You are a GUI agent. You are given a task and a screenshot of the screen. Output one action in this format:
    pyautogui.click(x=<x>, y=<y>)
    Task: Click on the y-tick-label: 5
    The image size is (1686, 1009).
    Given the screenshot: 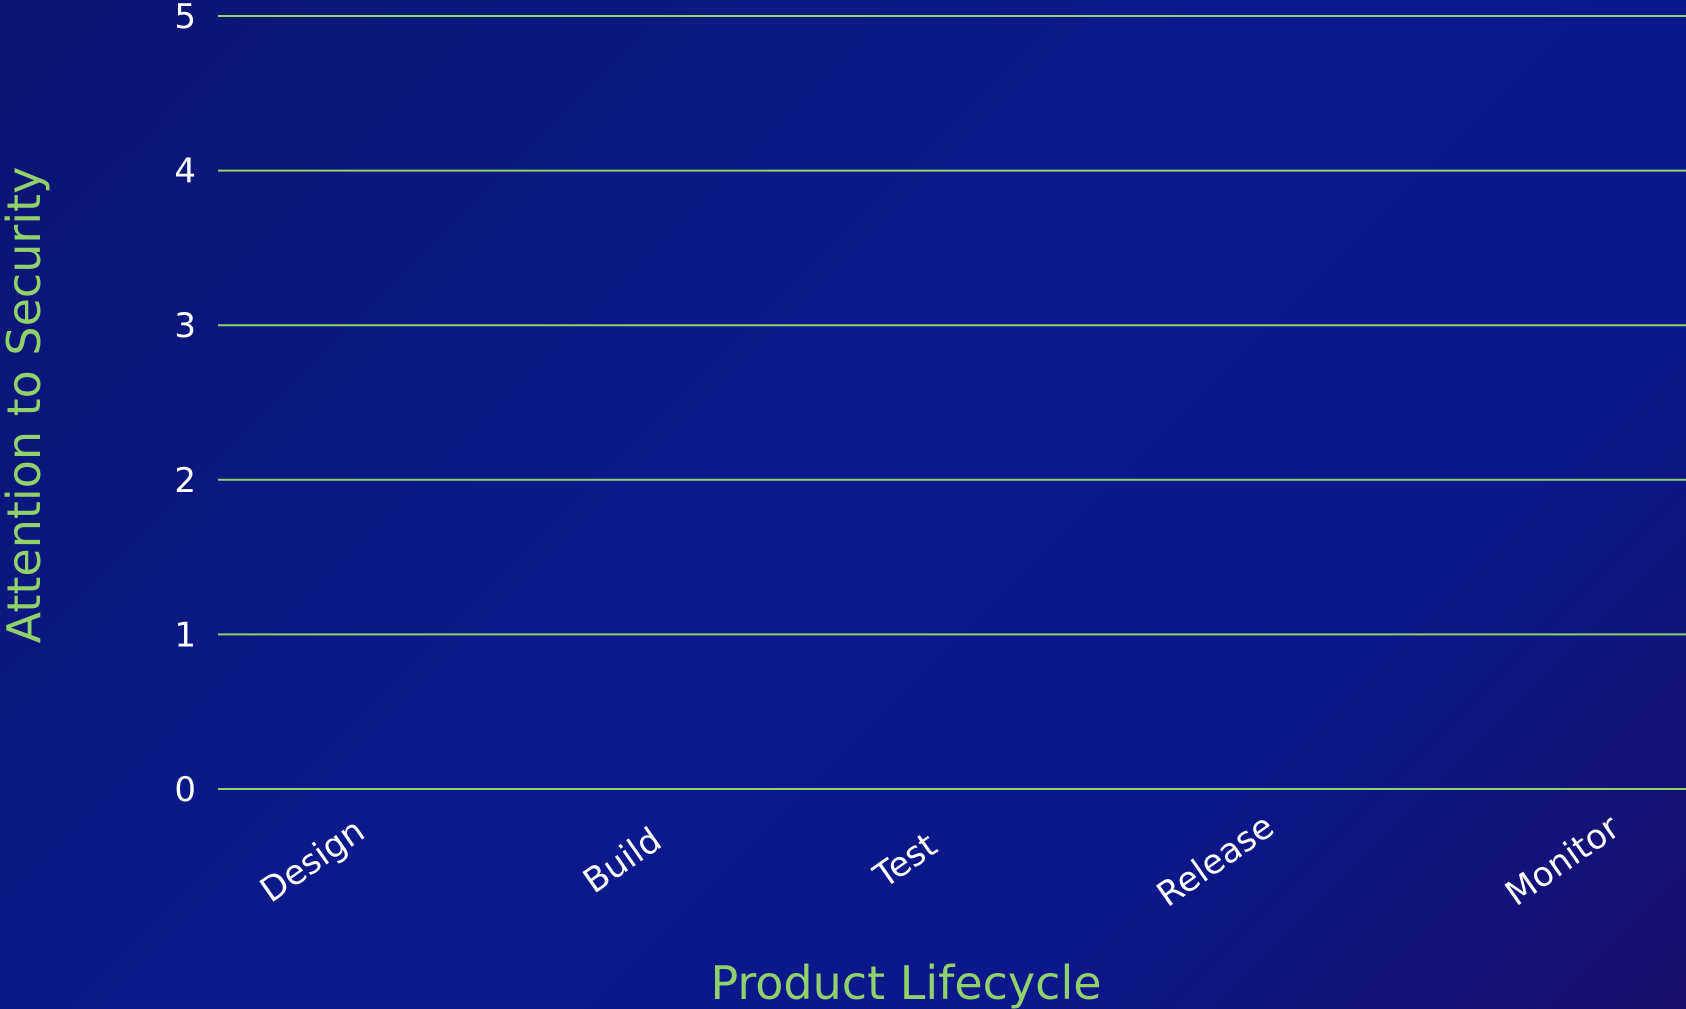 What is the action you would take?
    pyautogui.click(x=185, y=18)
    